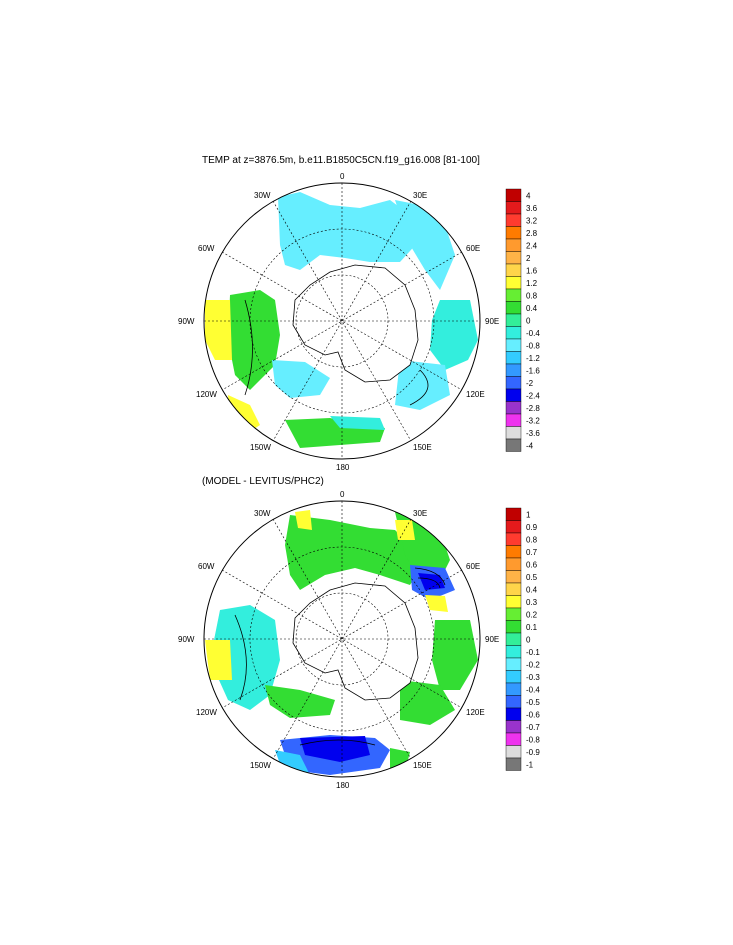  Describe the element at coordinates (532, 527) in the screenshot. I see `colorbar-label: 0.9` at that location.